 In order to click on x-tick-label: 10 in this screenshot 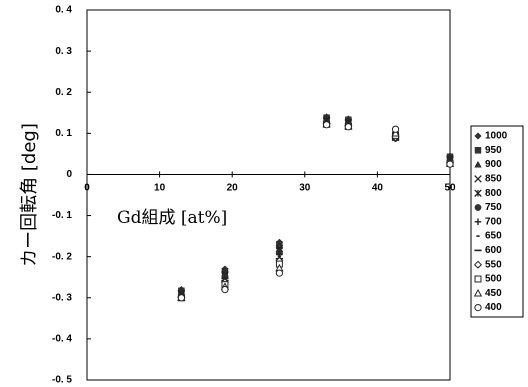, I will do `click(160, 187)`.